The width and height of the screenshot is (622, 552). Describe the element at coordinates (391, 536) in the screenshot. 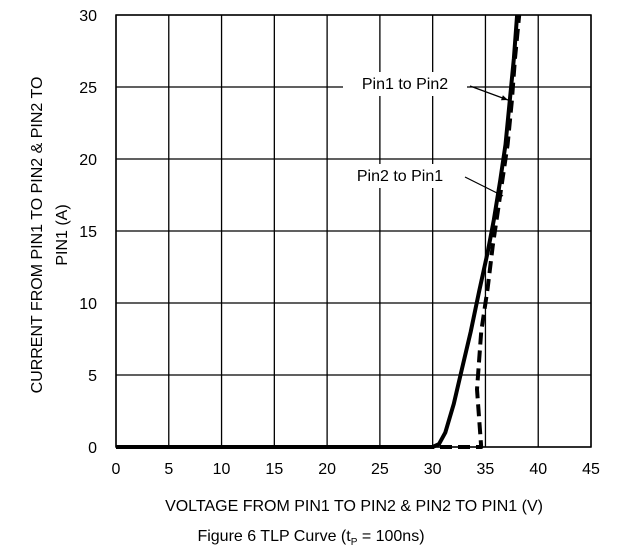

I see `caption-suffix: = 100ns)` at that location.